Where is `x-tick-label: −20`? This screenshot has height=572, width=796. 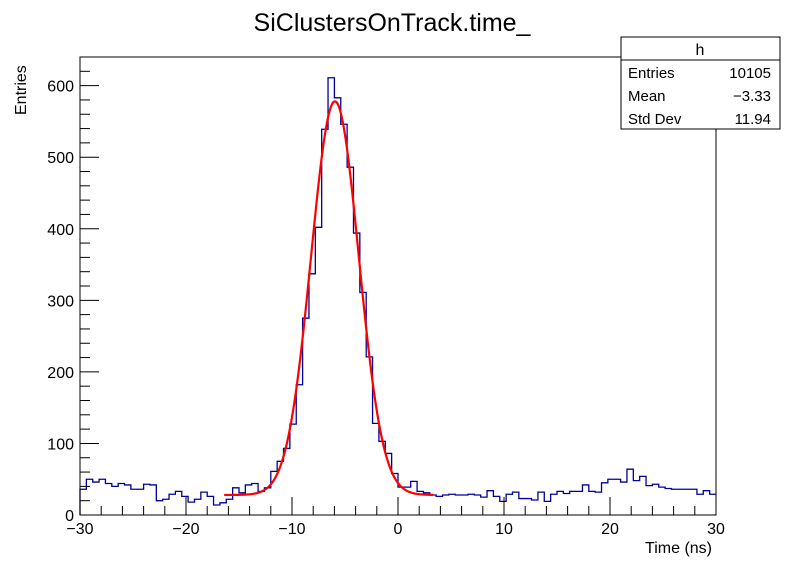 x-tick-label: −20 is located at coordinates (185, 529).